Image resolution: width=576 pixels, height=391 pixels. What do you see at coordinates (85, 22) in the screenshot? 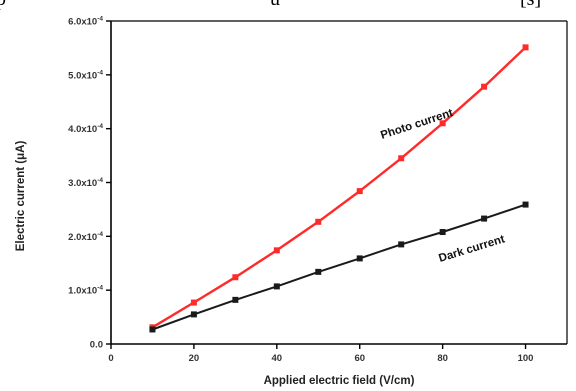
I see `y-tick-label: 6.0x10⁻⁴` at bounding box center [85, 22].